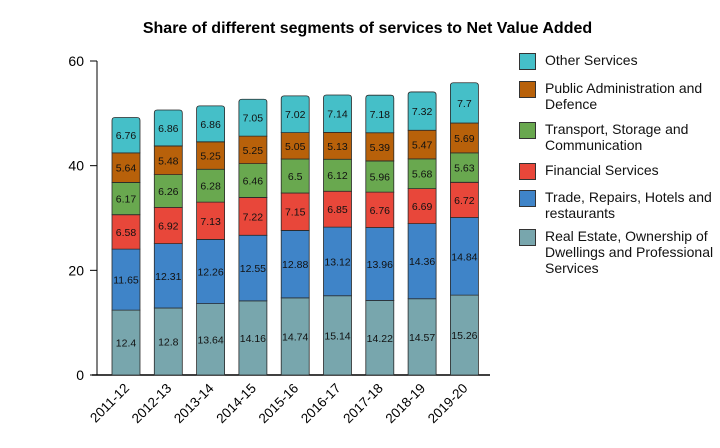 This screenshot has width=720, height=448. What do you see at coordinates (337, 210) in the screenshot?
I see `data-label: 6.85` at bounding box center [337, 210].